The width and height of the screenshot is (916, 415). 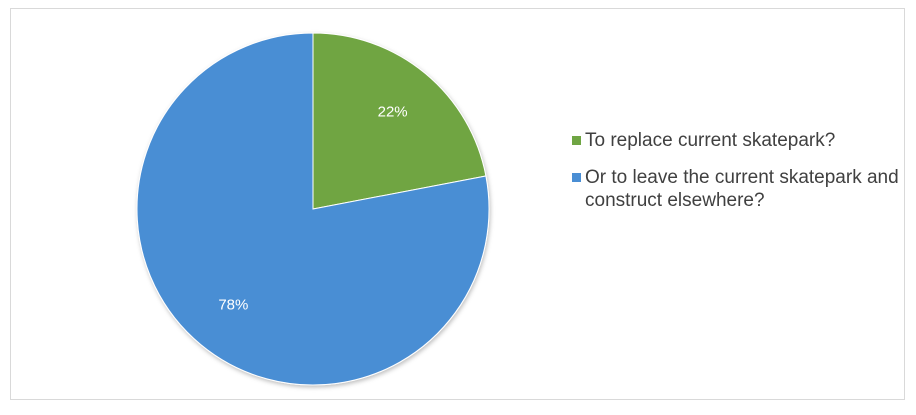 What do you see at coordinates (233, 304) in the screenshot?
I see `data-label-leave: 78%` at bounding box center [233, 304].